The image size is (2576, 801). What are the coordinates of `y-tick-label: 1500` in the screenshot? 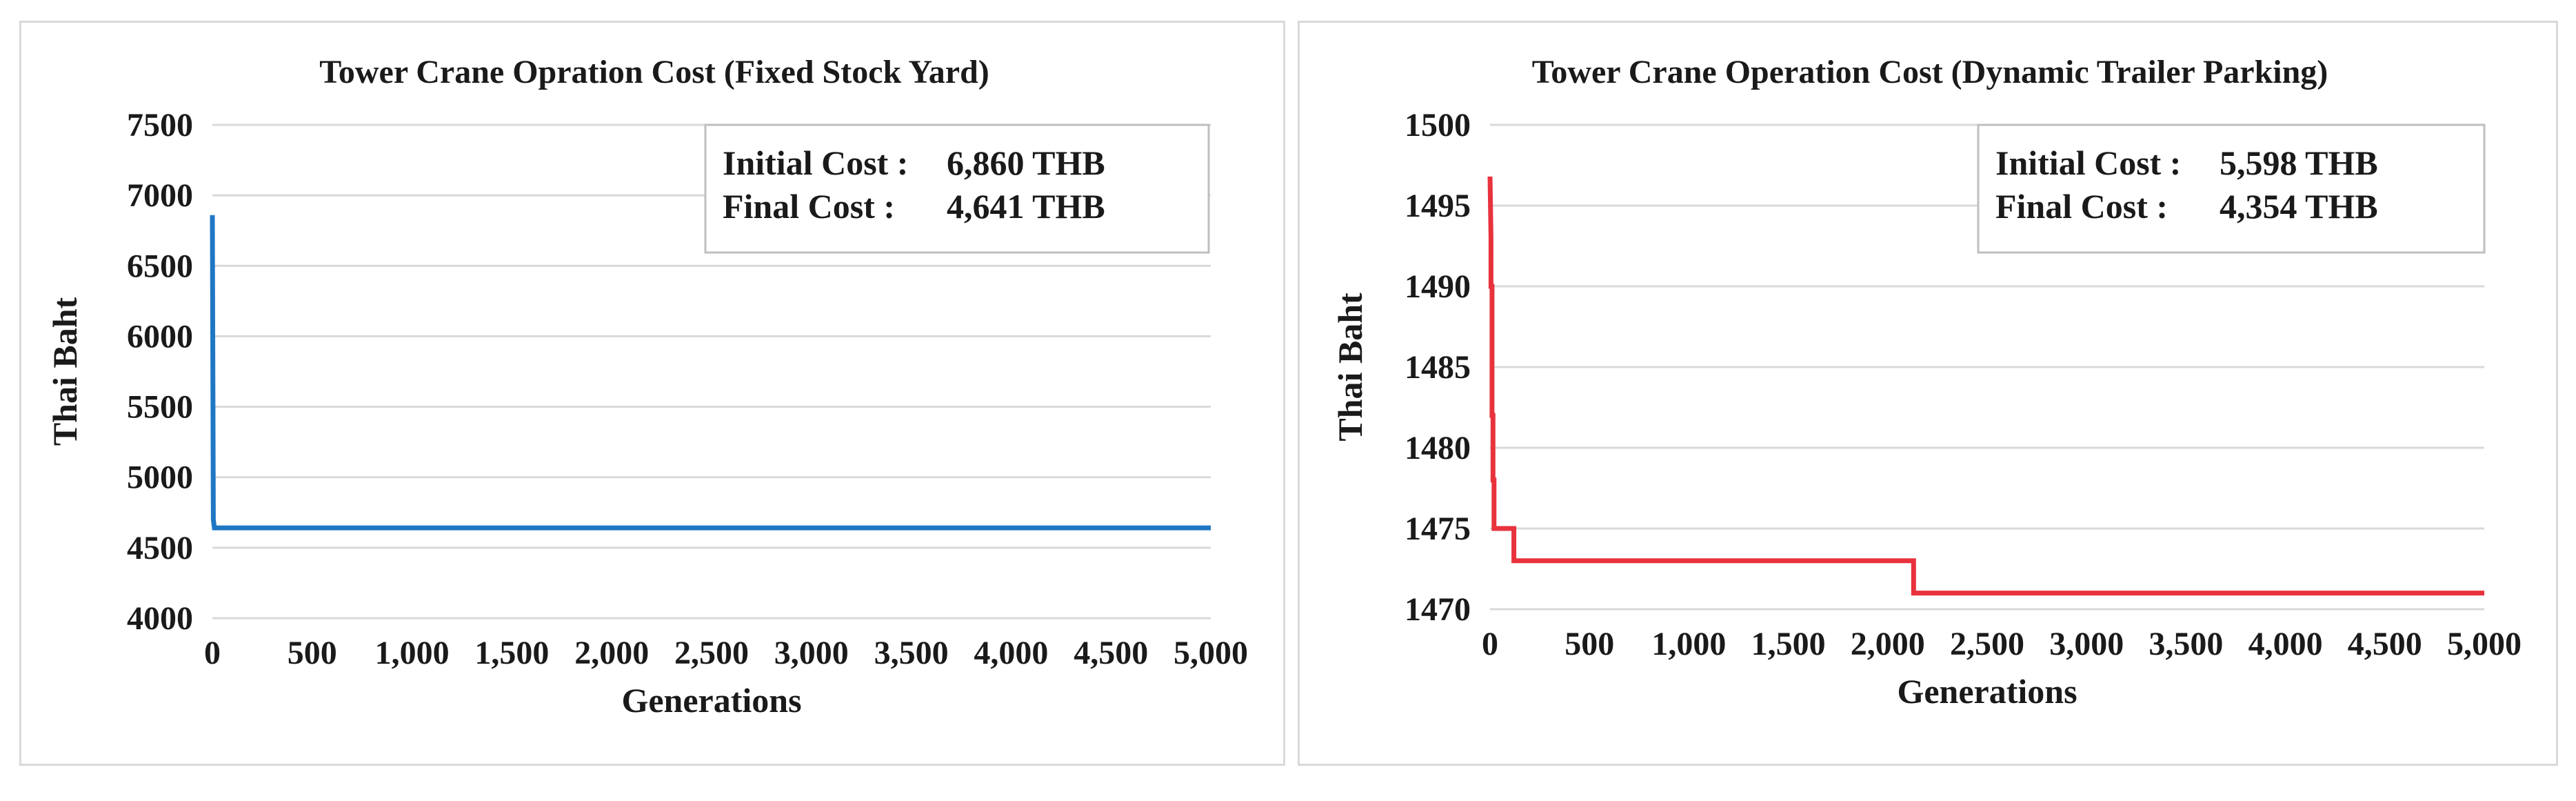 It's located at (1438, 125).